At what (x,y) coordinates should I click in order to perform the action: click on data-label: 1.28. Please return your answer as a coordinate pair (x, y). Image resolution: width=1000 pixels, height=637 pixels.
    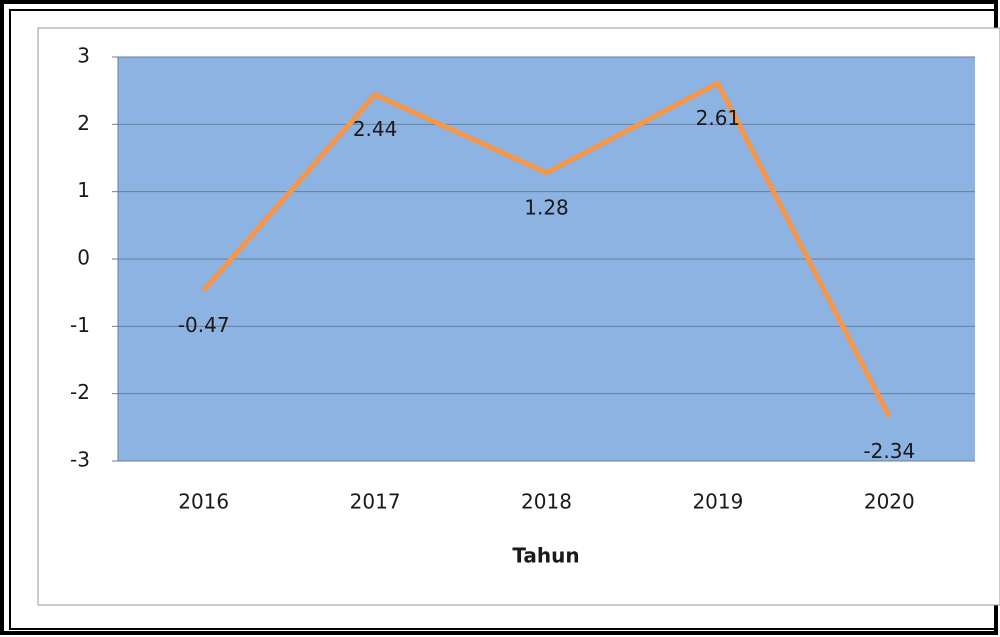
    Looking at the image, I should click on (546, 207).